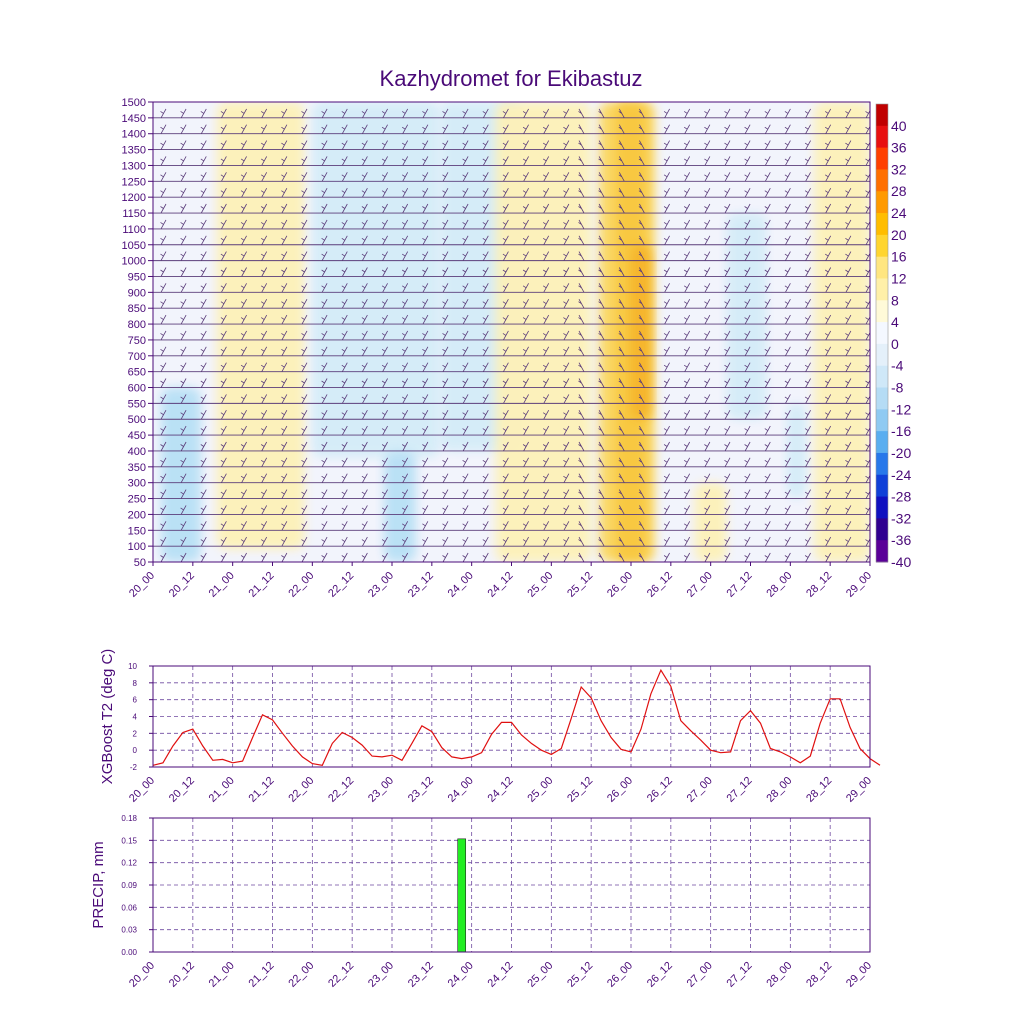 This screenshot has height=1024, width=1024. What do you see at coordinates (98, 884) in the screenshot?
I see `y-axis-label: PRECIP, mm` at bounding box center [98, 884].